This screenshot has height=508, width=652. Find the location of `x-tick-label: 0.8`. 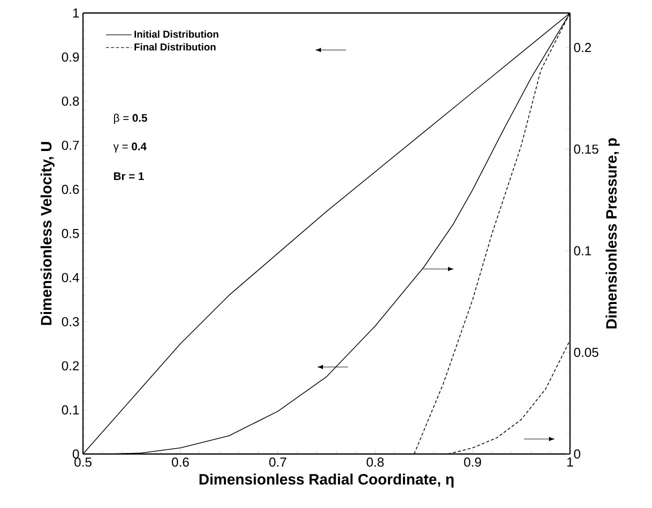

x-tick-label: 0.8 is located at coordinates (375, 462).